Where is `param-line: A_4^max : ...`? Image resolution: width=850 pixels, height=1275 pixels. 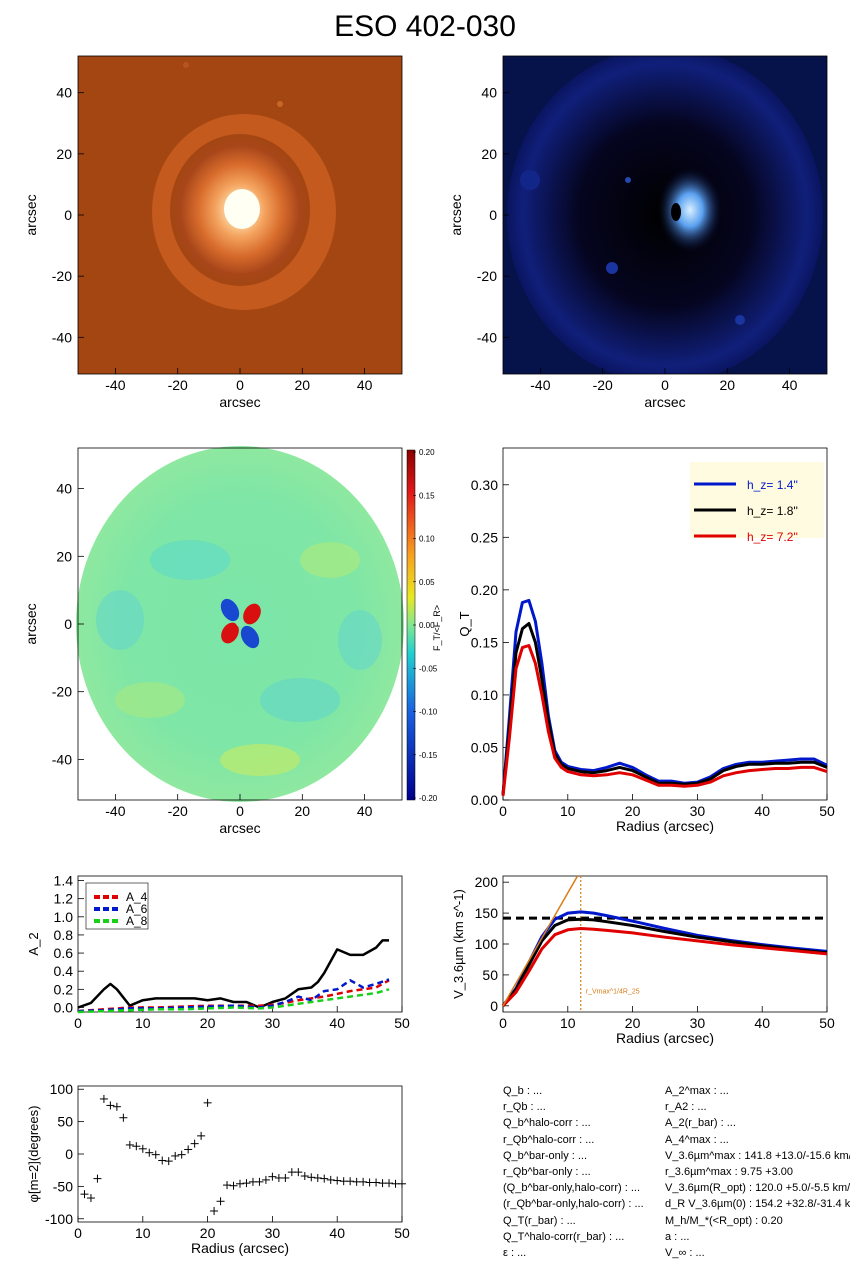
param-line: A_4^max : ... is located at coordinates (697, 1139).